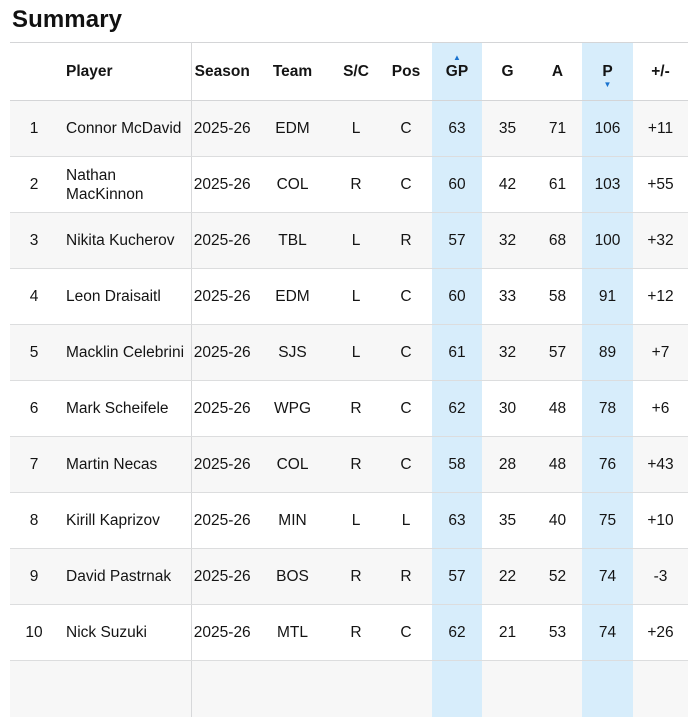 This screenshot has width=690, height=717. I want to click on cell-value: 5, so click(34, 352).